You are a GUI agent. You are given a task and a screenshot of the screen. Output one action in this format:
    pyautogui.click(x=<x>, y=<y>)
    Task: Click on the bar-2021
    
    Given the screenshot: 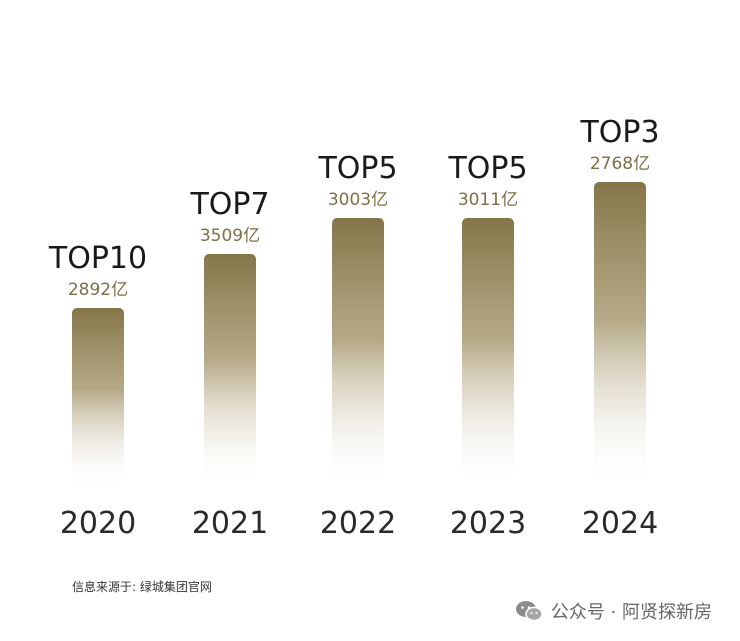 What is the action you would take?
    pyautogui.click(x=230, y=372)
    